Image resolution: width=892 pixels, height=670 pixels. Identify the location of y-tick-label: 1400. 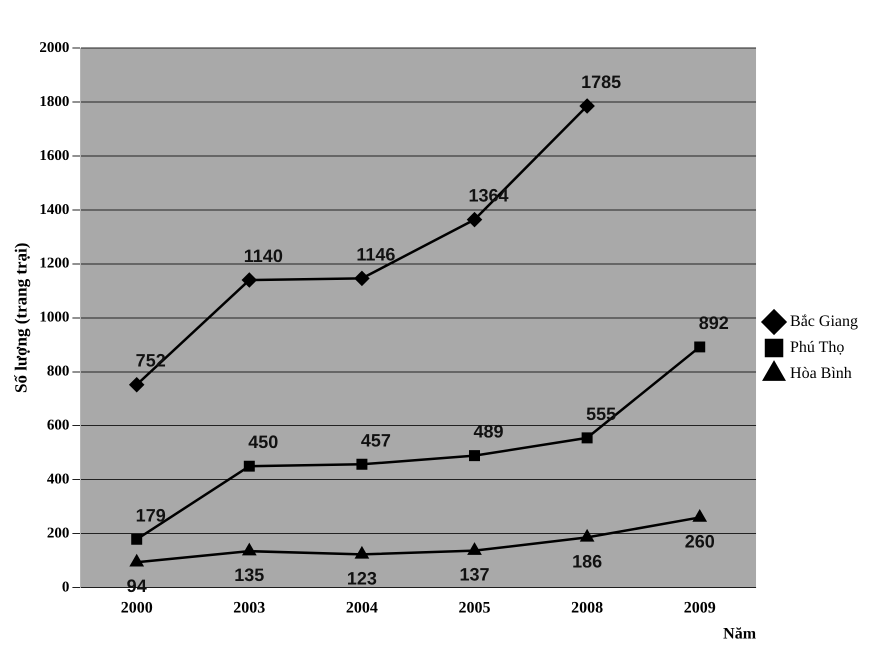
(54, 210).